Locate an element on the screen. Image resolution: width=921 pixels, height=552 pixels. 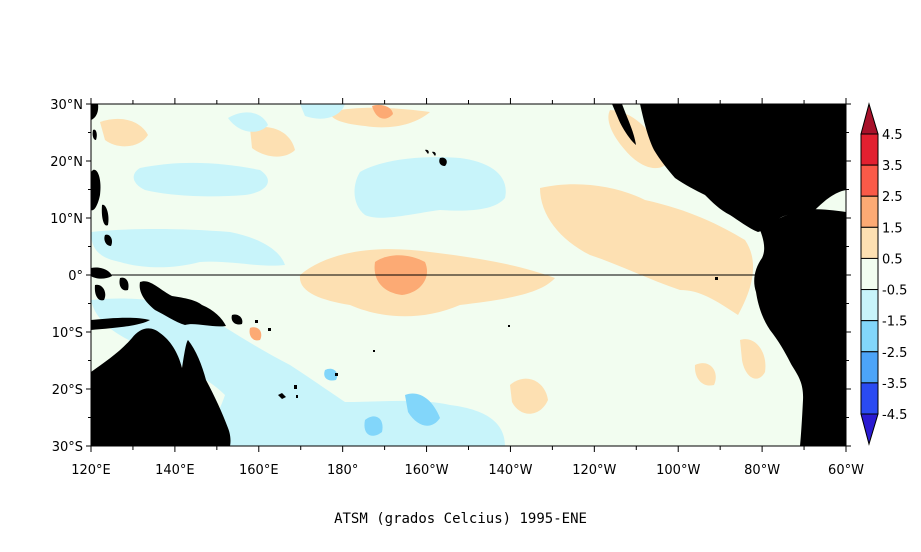
lon-tick-label: 60°W is located at coordinates (846, 470).